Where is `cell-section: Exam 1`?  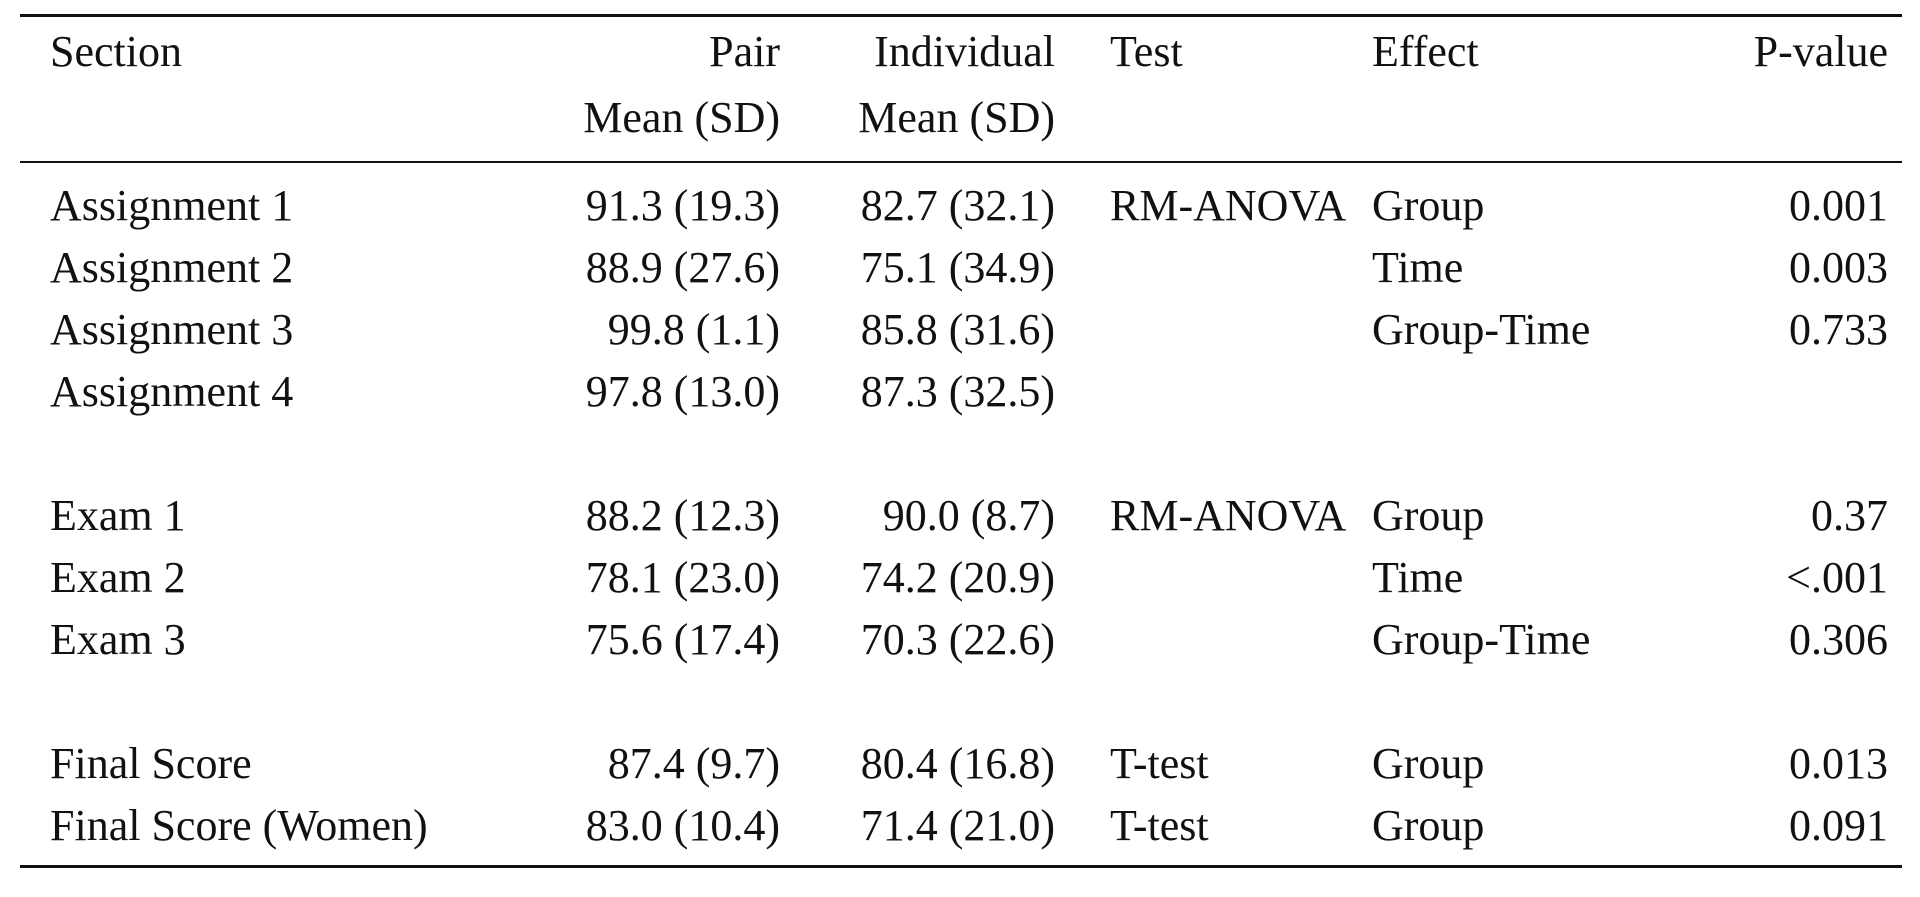
cell-section: Exam 1 is located at coordinates (118, 515).